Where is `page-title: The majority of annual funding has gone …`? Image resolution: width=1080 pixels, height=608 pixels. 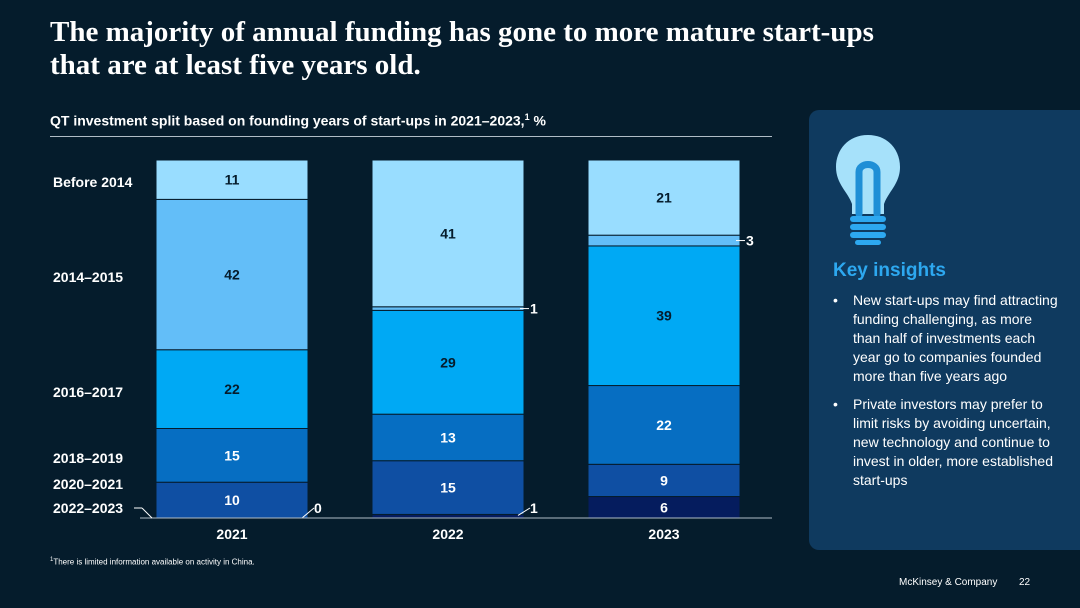 page-title: The majority of annual funding has gone … is located at coordinates (550, 49).